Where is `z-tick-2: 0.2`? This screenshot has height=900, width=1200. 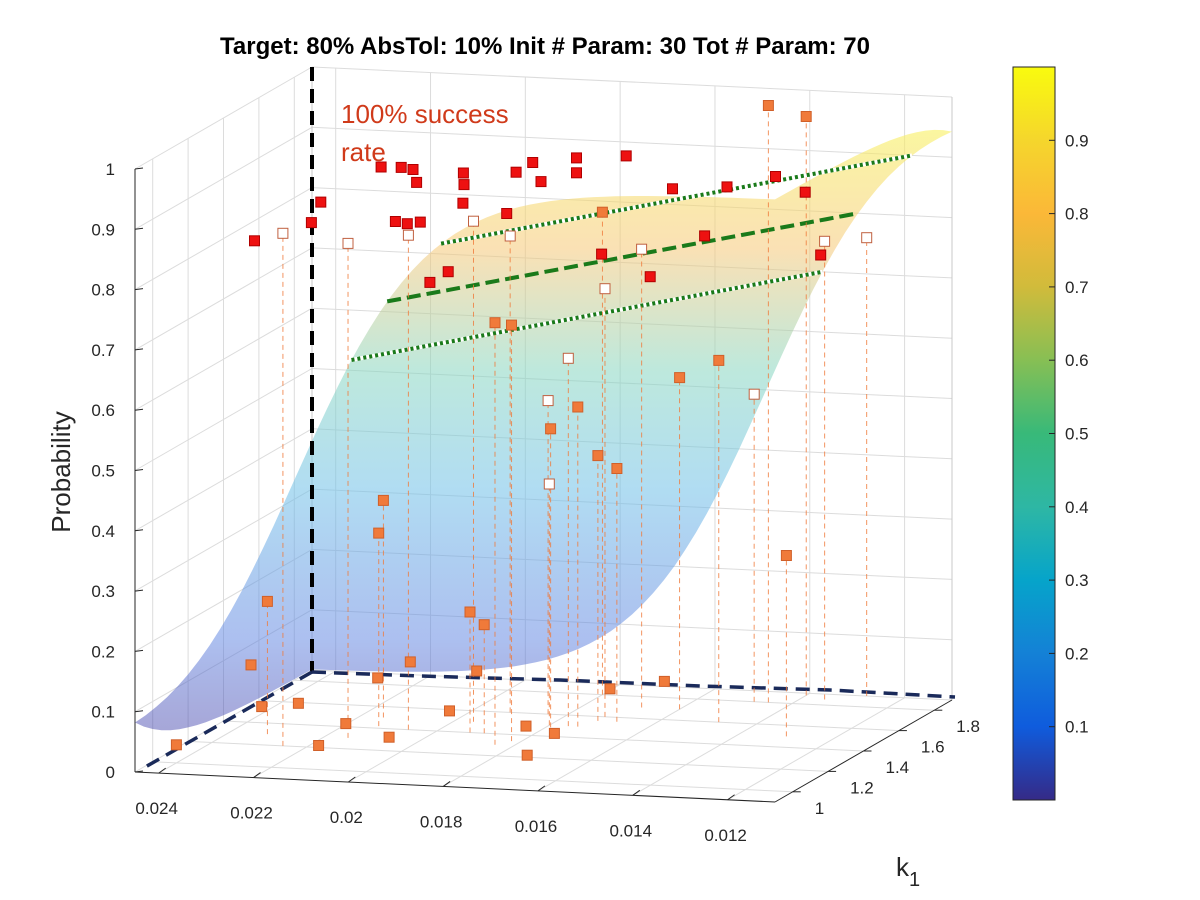 z-tick-2: 0.2 is located at coordinates (103, 651).